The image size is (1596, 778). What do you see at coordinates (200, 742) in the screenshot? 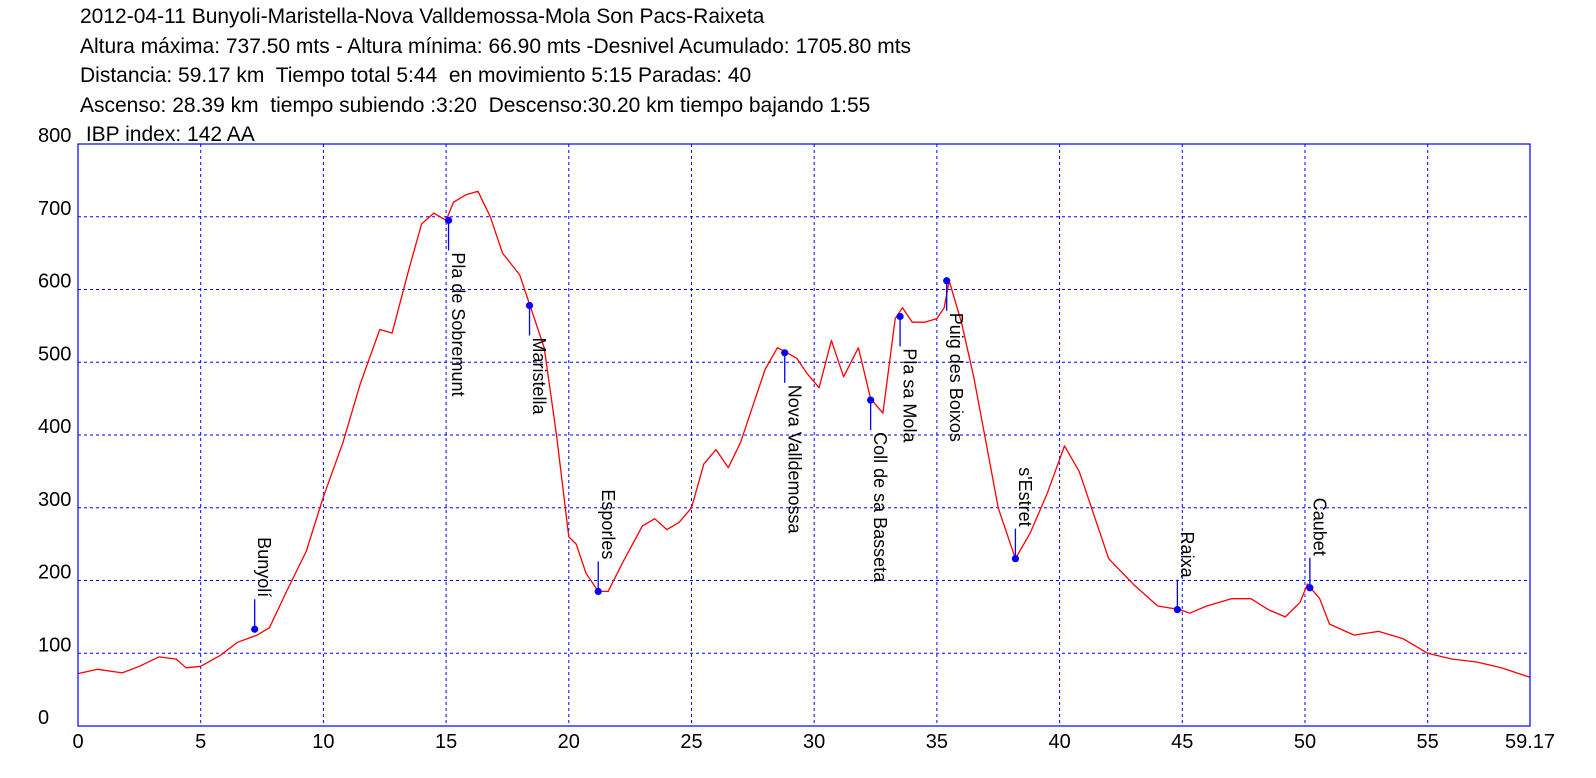
I see `x-tick-label: 5` at bounding box center [200, 742].